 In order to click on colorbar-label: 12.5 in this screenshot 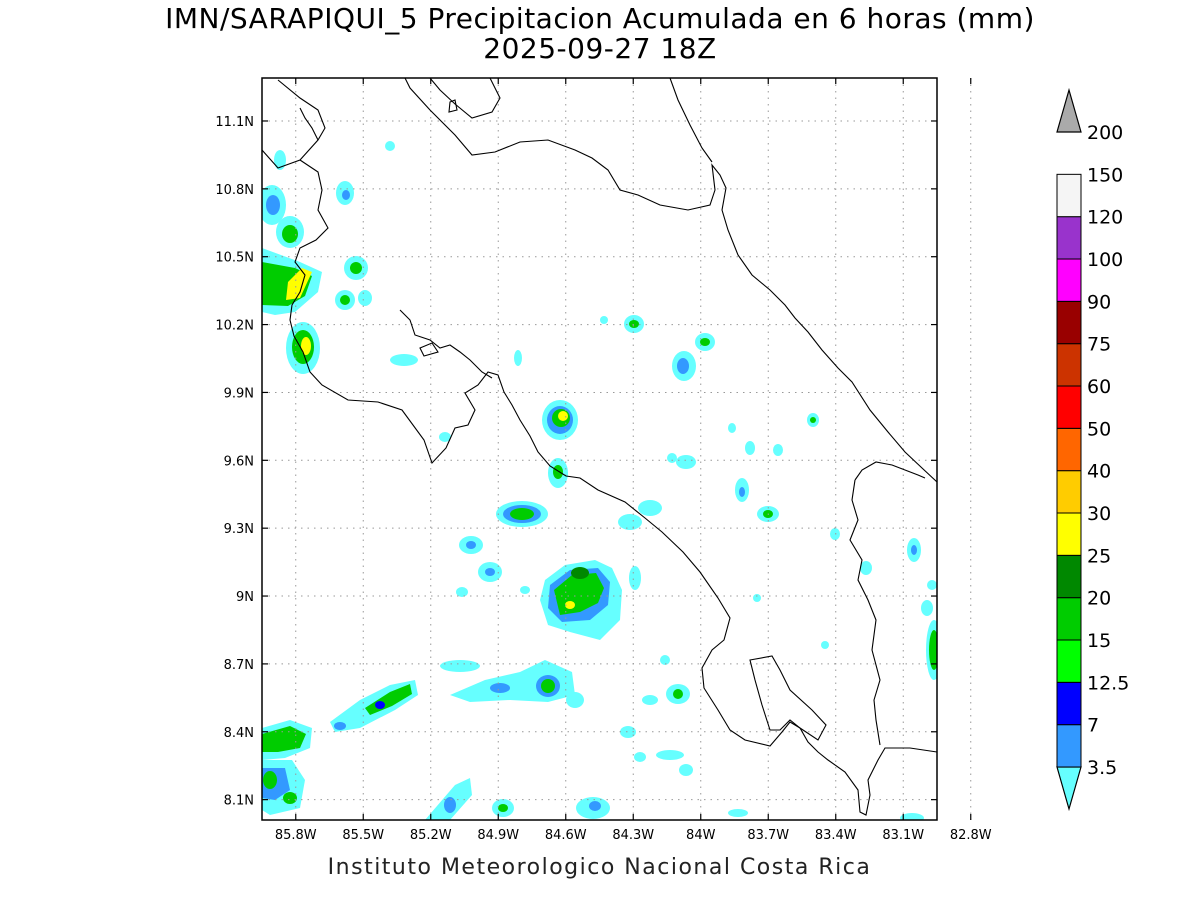, I will do `click(1108, 683)`.